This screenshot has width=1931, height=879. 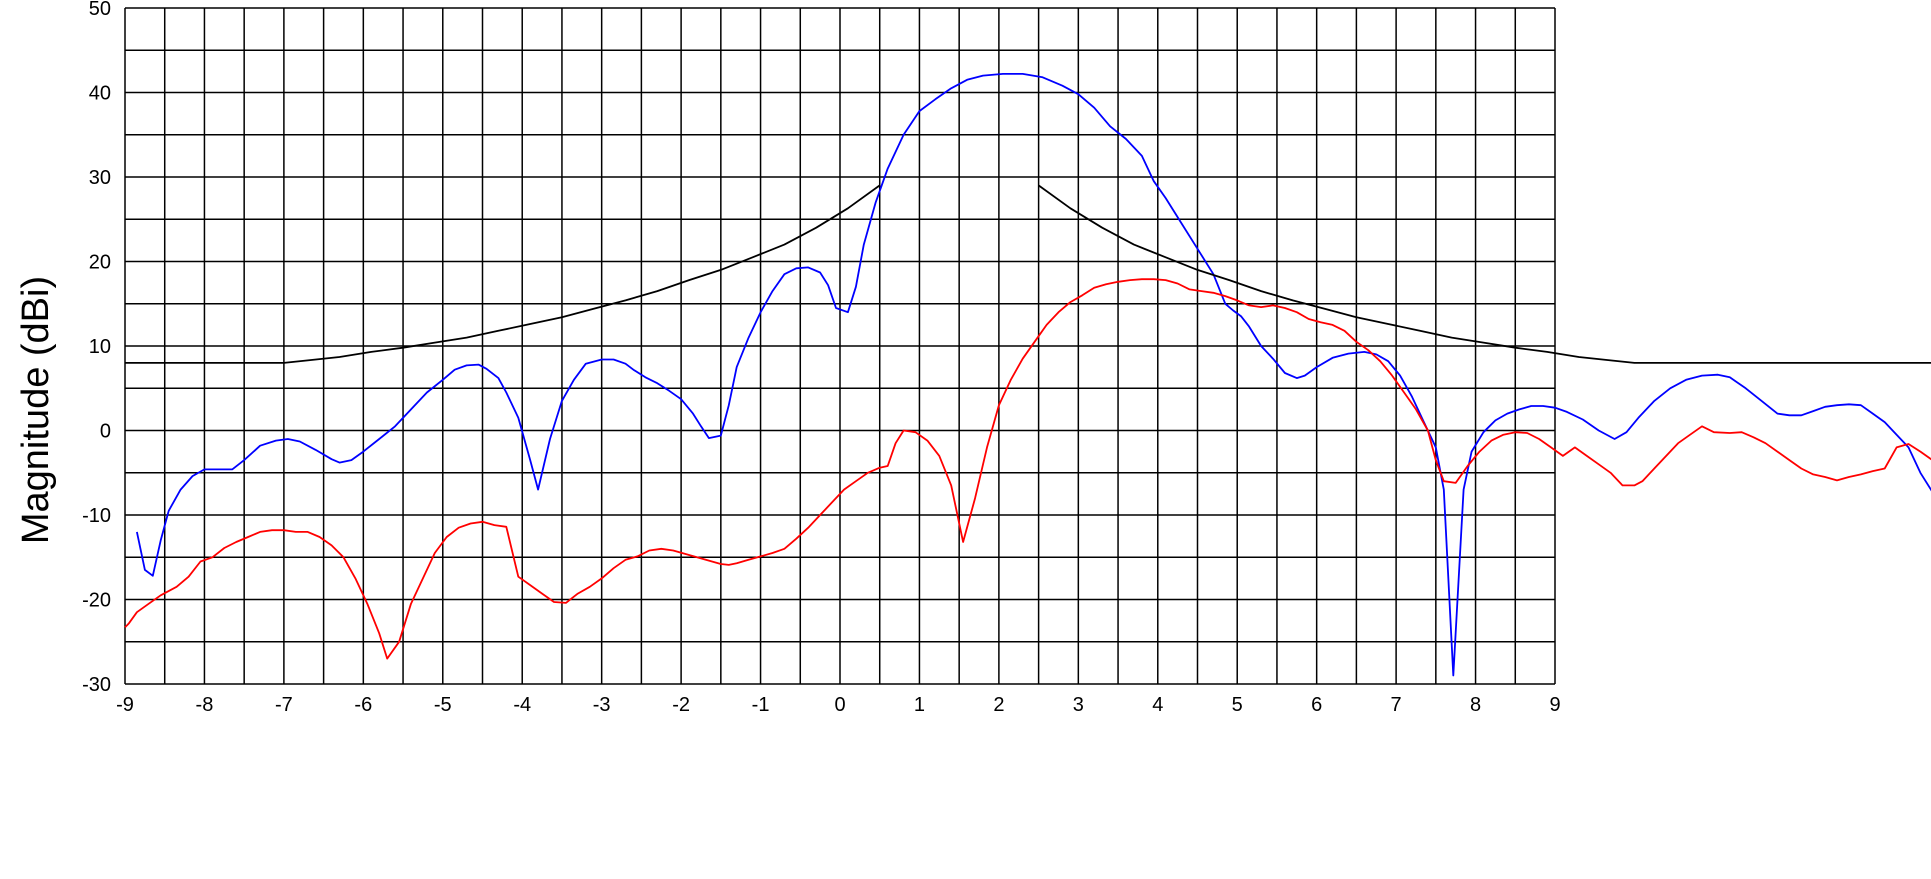 What do you see at coordinates (1475, 705) in the screenshot?
I see `x-tick-label: 8` at bounding box center [1475, 705].